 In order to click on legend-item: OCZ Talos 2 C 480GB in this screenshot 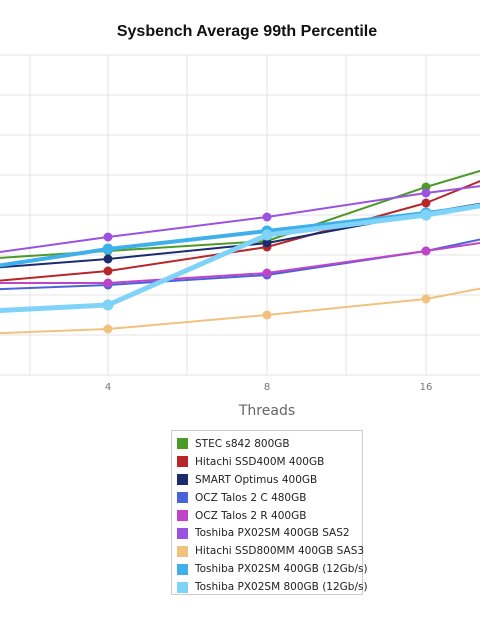, I will do `click(269, 498)`.